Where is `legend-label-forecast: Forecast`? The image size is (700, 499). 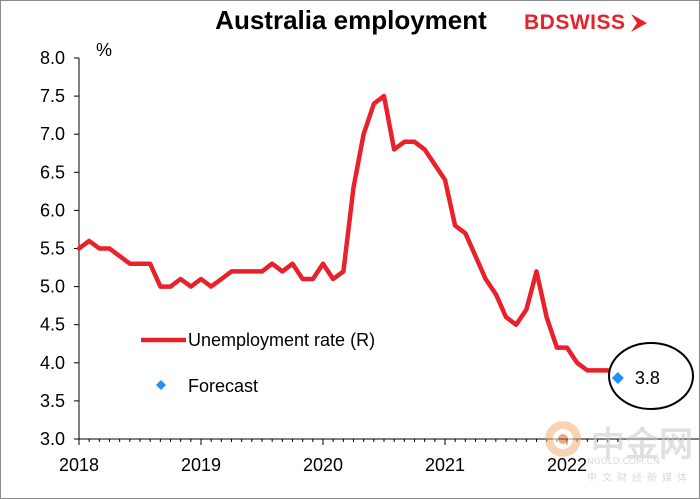 legend-label-forecast: Forecast is located at coordinates (223, 386).